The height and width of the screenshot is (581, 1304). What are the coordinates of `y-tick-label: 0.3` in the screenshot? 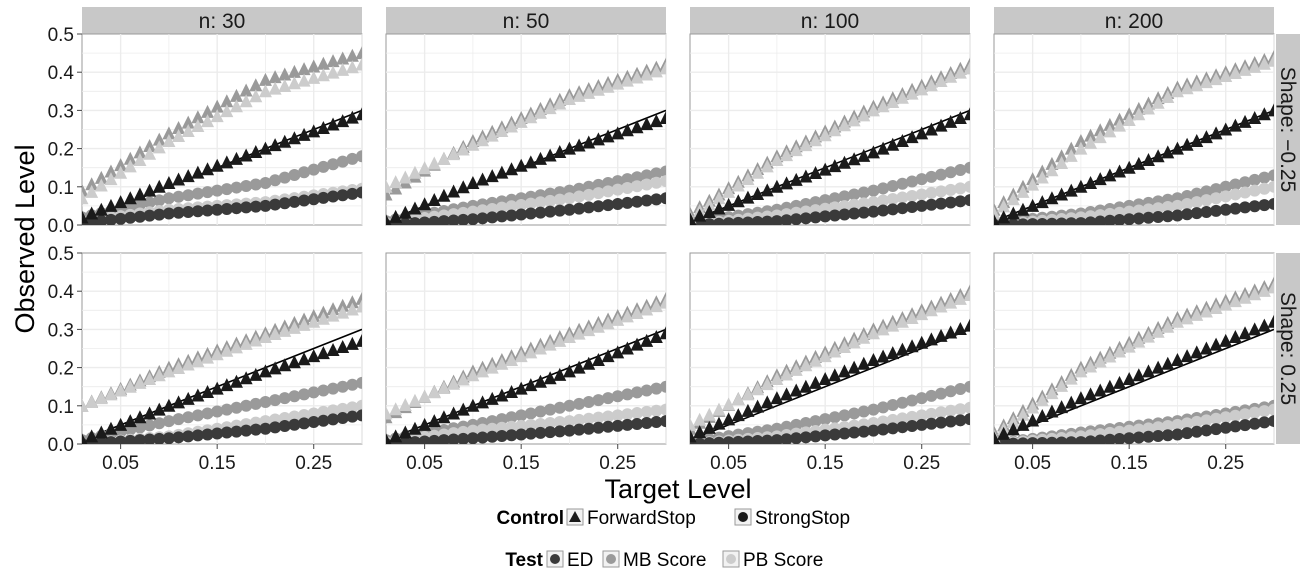 It's located at (61, 330).